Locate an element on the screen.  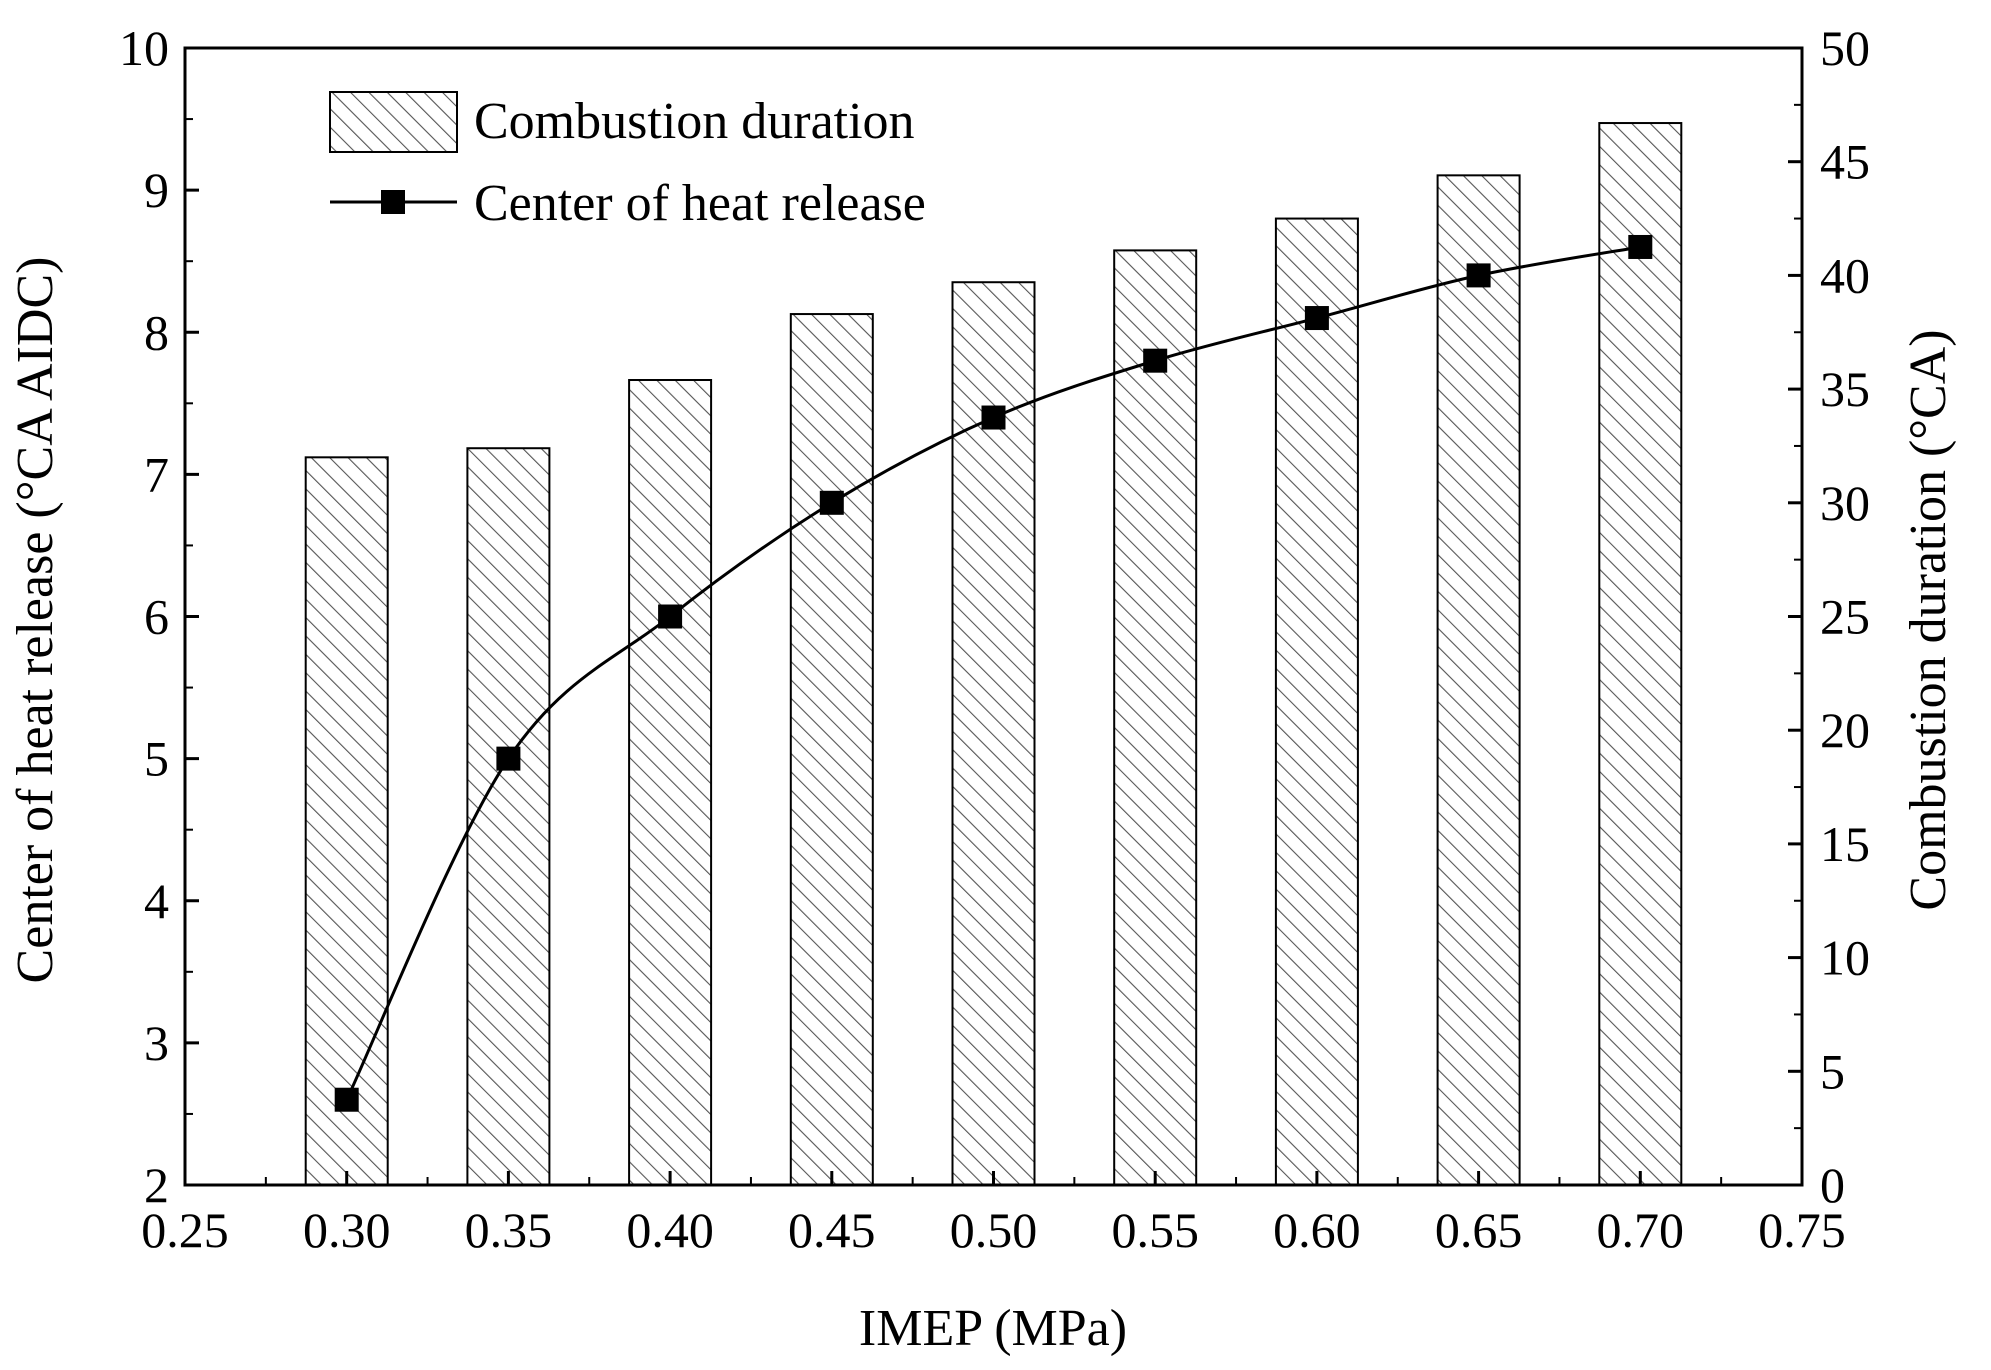
y-left-tick-label-1: 3 is located at coordinates (156, 1043).